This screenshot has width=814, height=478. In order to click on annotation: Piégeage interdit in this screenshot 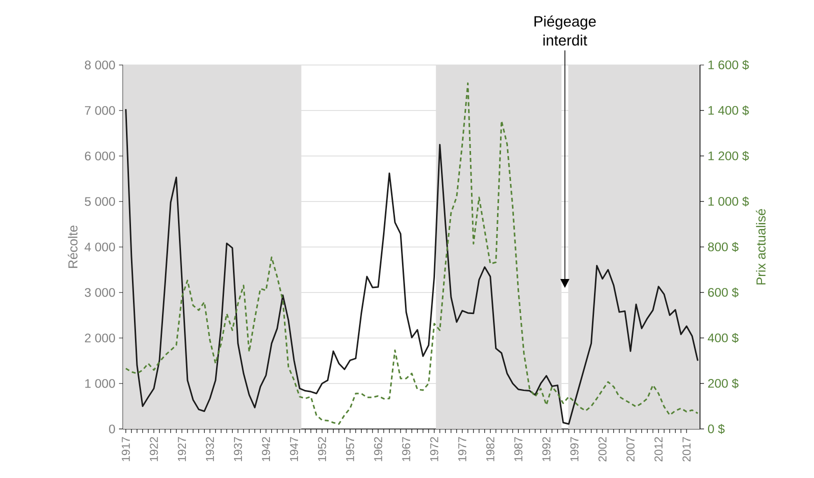, I will do `click(565, 31)`.